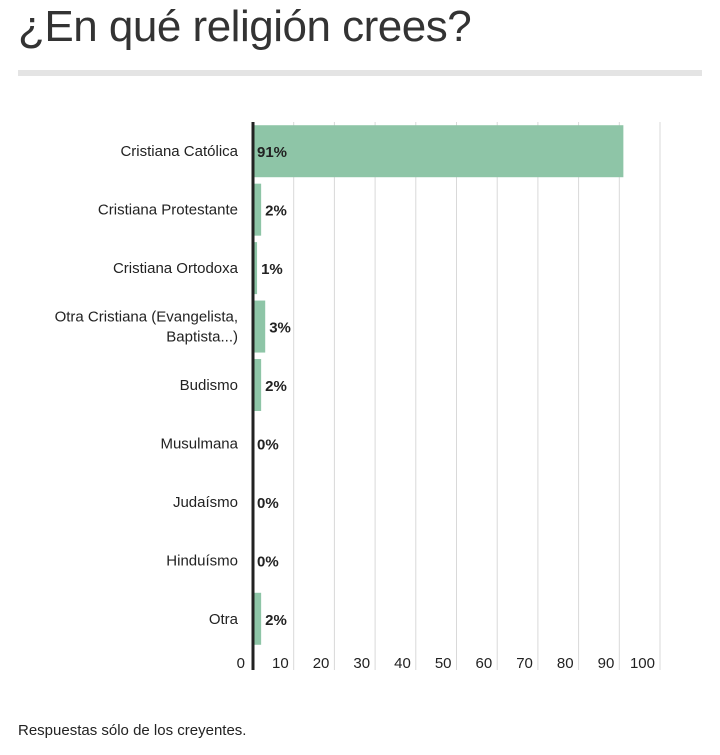  What do you see at coordinates (224, 619) in the screenshot?
I see `category-label-8: Otra` at bounding box center [224, 619].